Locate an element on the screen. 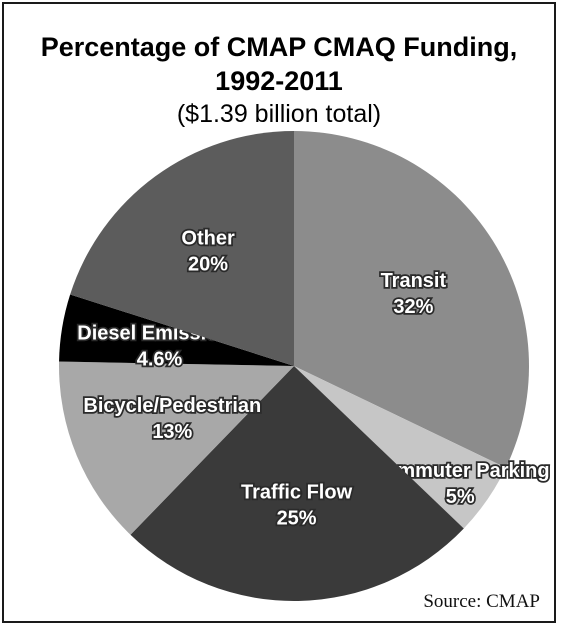  slice-diesel-emissions is located at coordinates (176, 330).